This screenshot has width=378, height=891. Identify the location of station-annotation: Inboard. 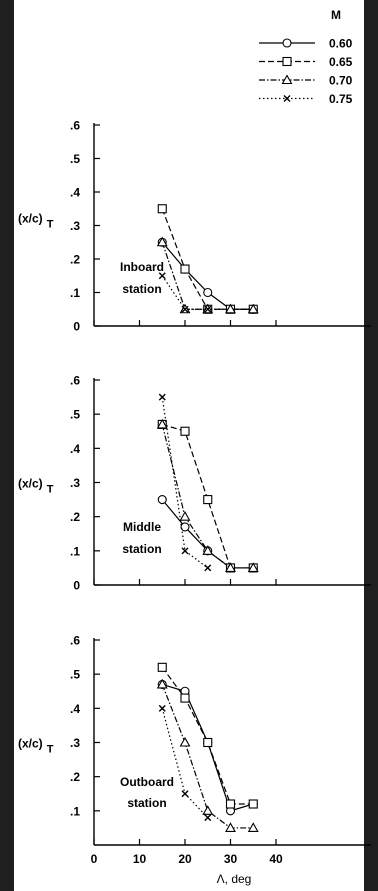
(142, 267).